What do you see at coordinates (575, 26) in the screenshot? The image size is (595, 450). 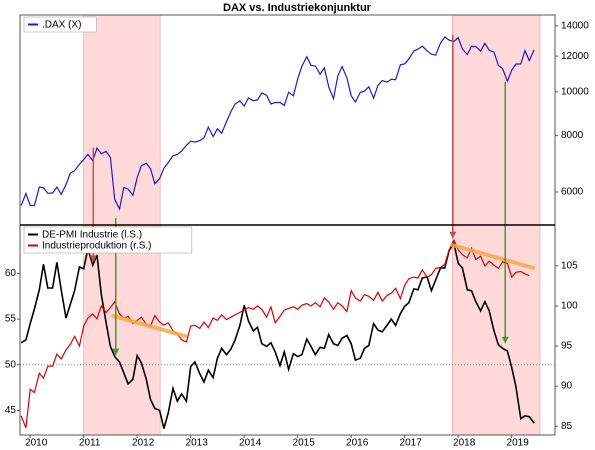 I see `y-tick-label: 14000` at bounding box center [575, 26].